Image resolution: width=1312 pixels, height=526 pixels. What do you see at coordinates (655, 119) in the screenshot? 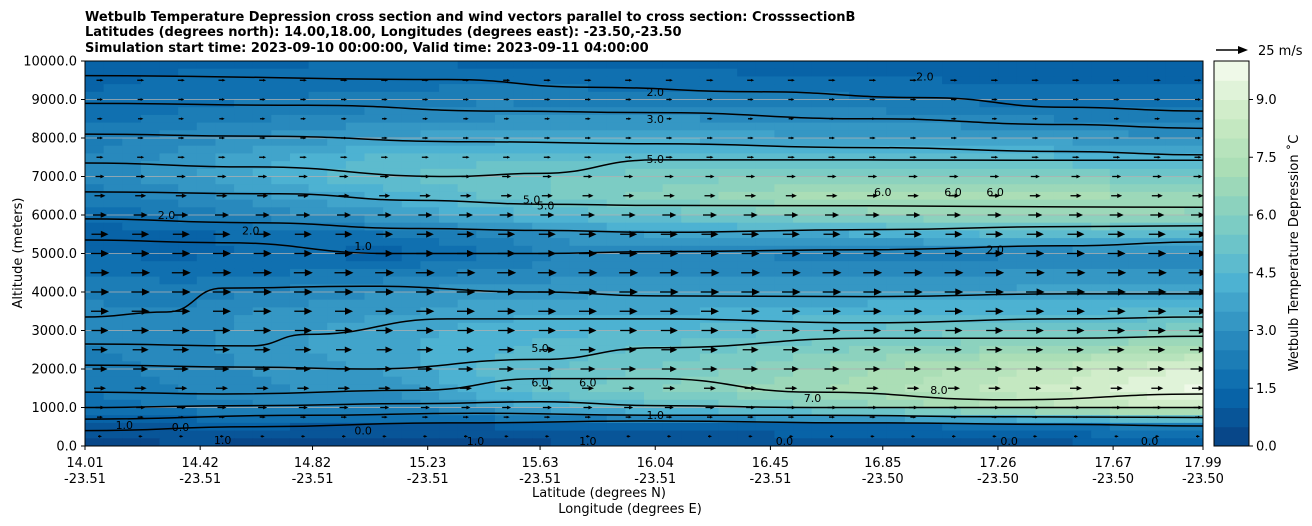
I see `contour-label: 3.0` at bounding box center [655, 119].